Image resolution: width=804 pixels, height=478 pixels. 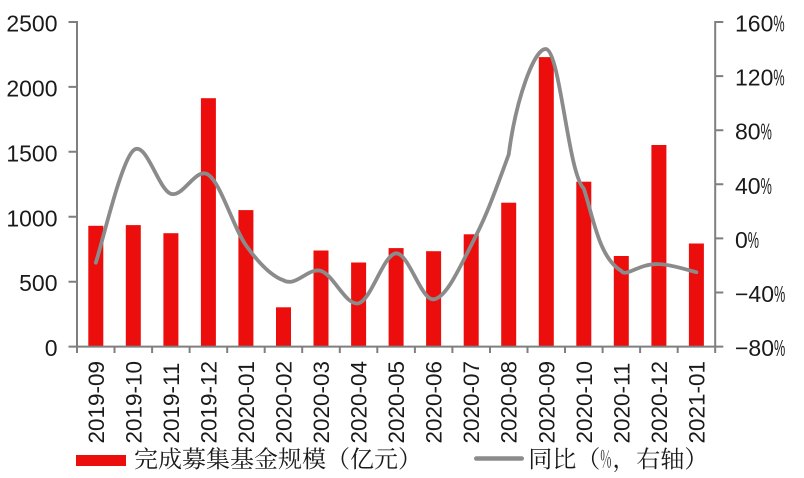 I want to click on svg-text: 2020-04, so click(x=359, y=402).